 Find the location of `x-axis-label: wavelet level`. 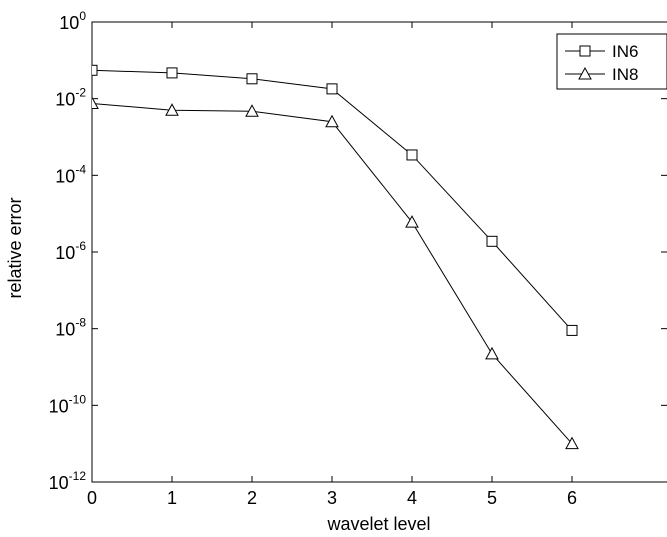

x-axis-label: wavelet level is located at coordinates (378, 524).